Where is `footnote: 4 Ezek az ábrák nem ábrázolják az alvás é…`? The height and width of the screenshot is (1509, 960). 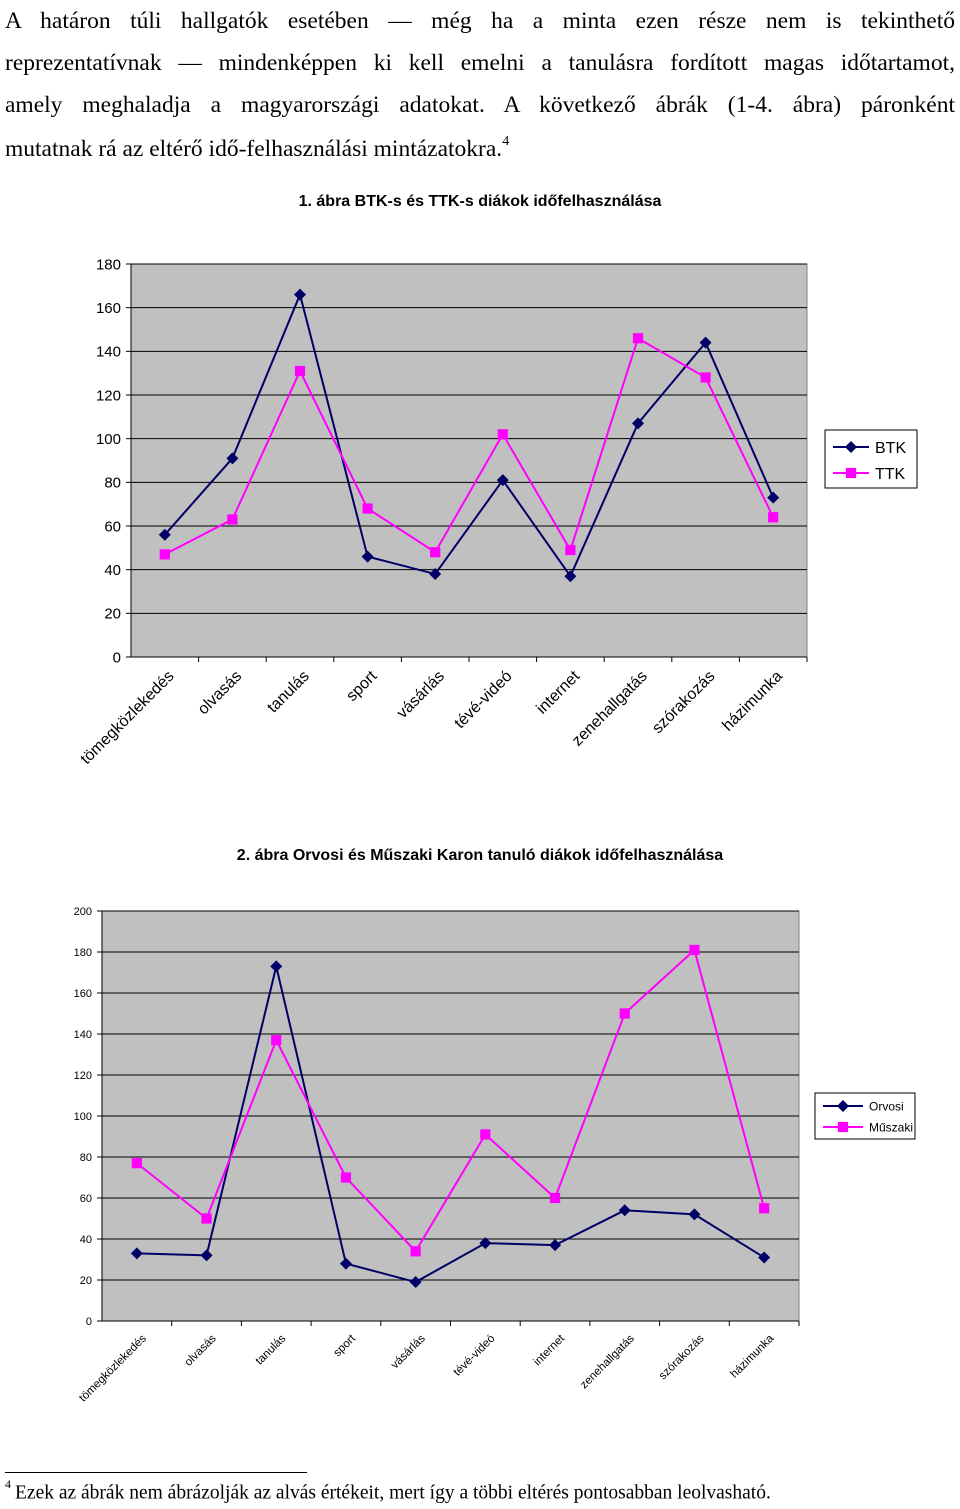 footnote: 4 Ezek az ábrák nem ábrázolják az alvás é… is located at coordinates (388, 1491).